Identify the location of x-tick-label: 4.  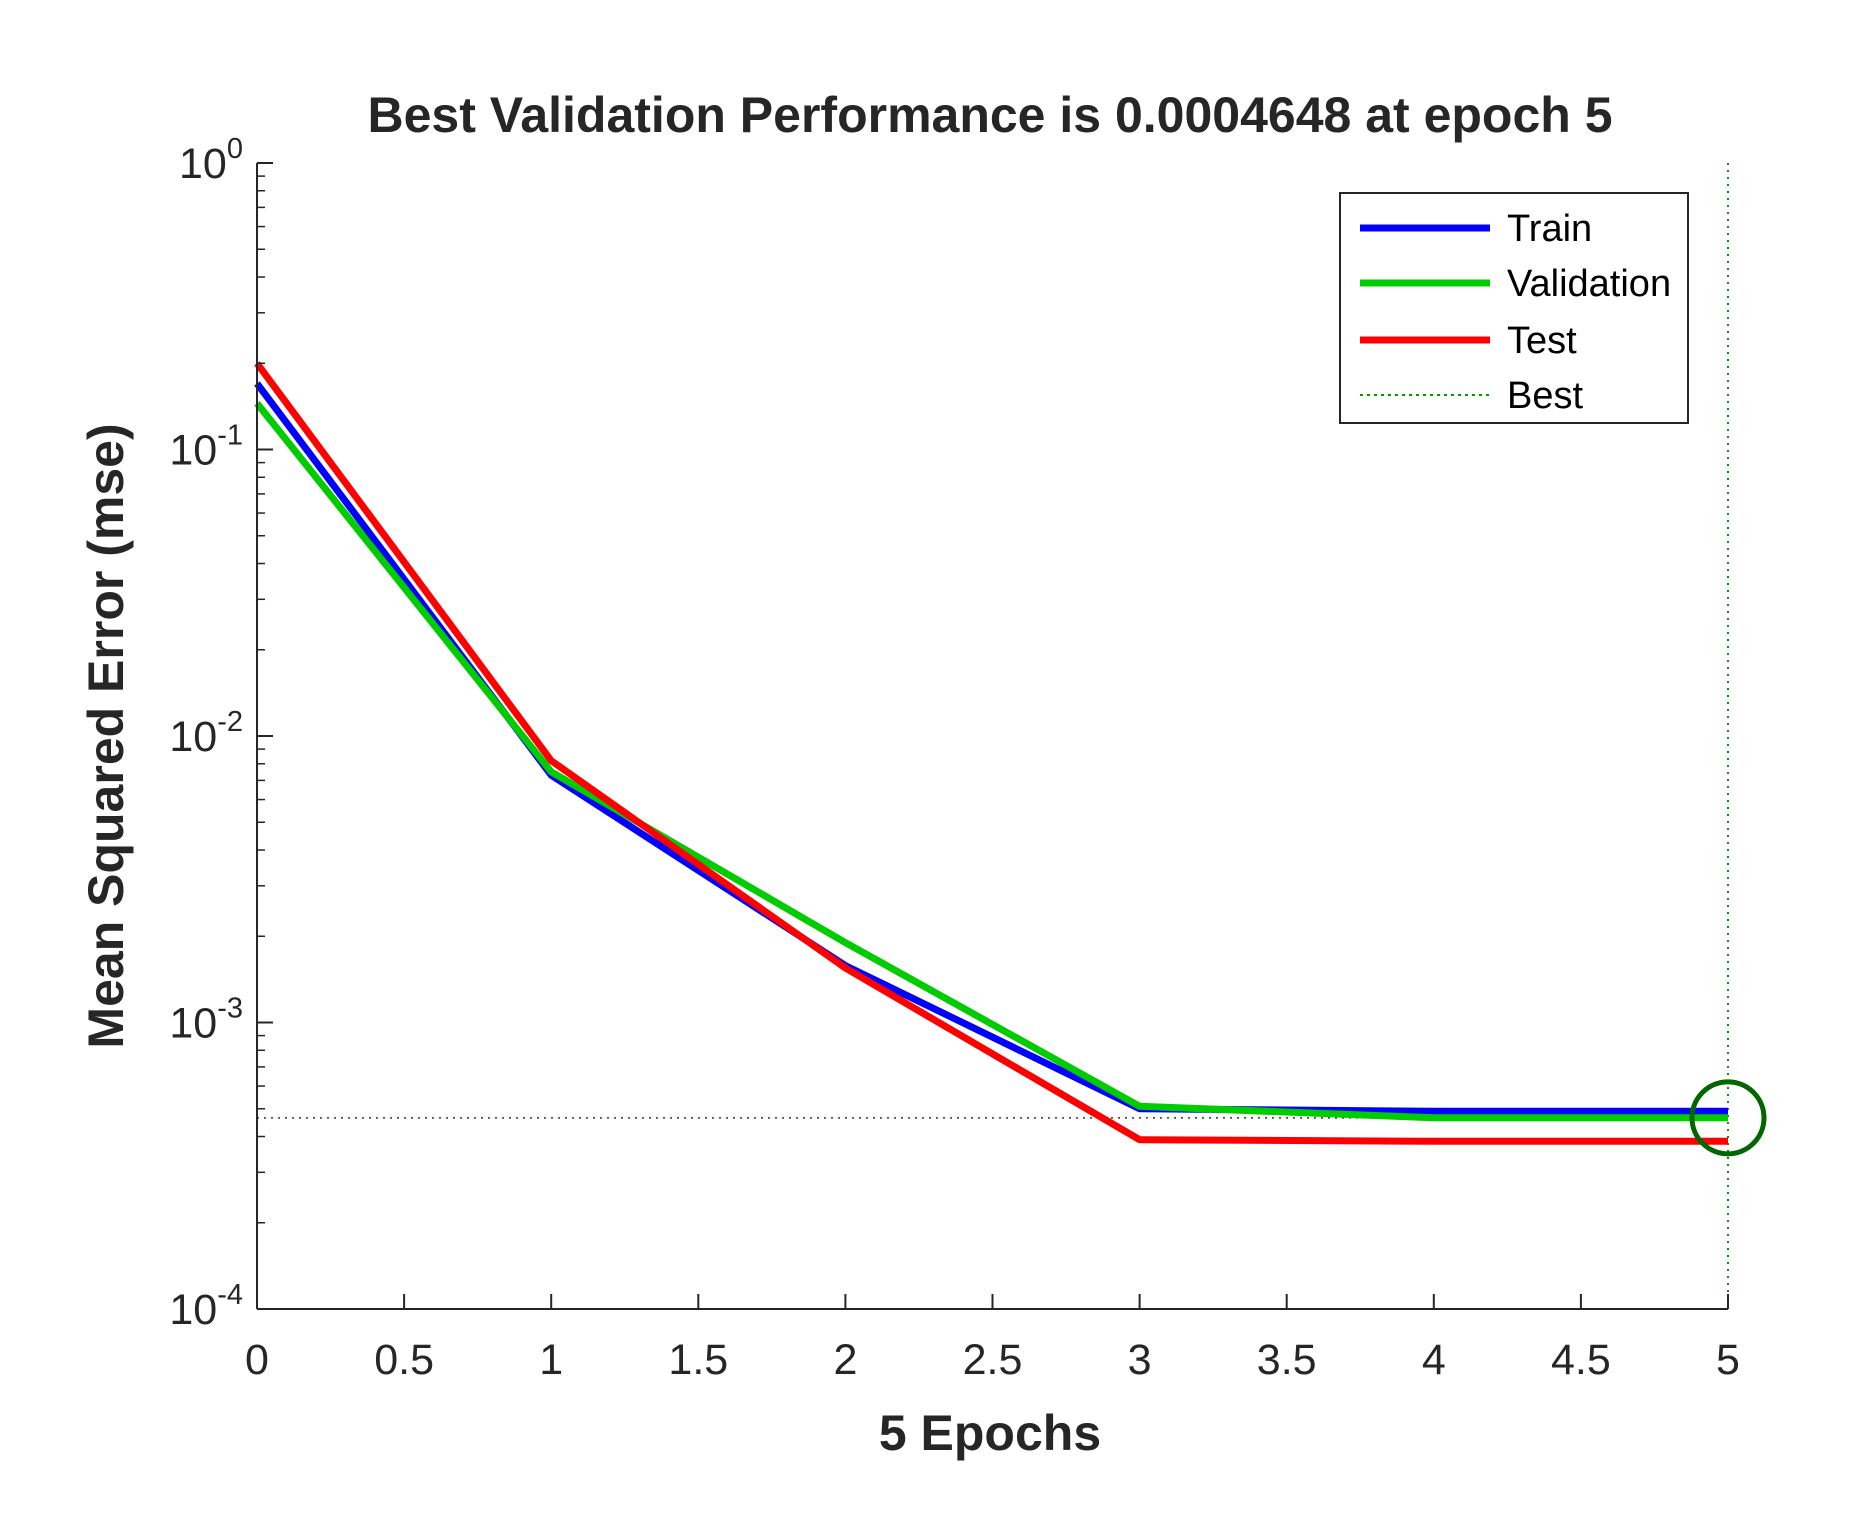
(1434, 1360).